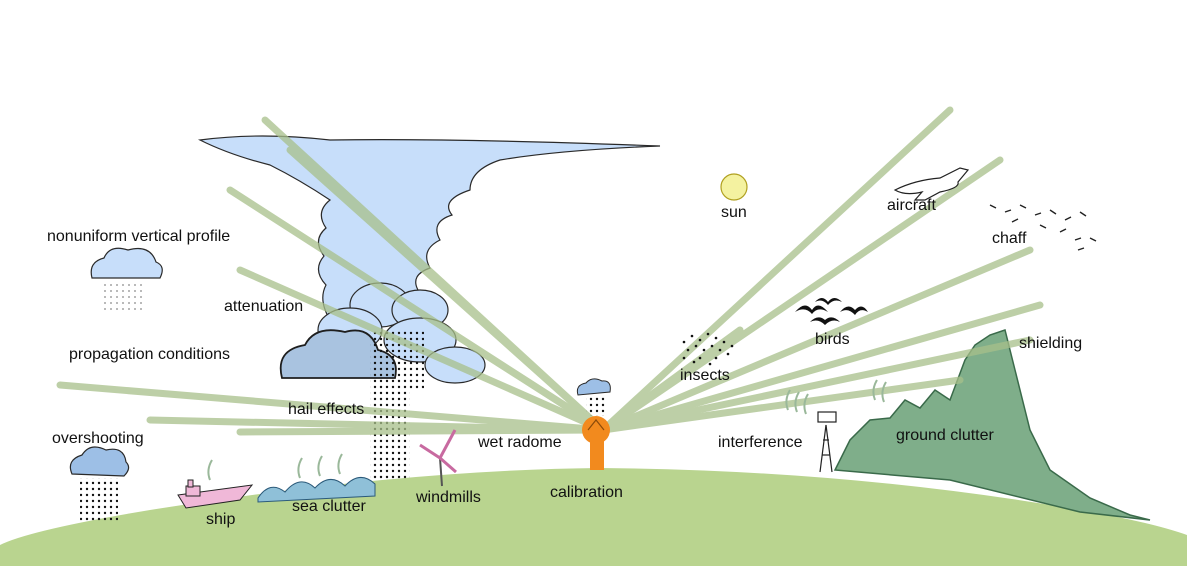 Image resolution: width=1187 pixels, height=566 pixels. I want to click on label-shielding: shielding, so click(1051, 343).